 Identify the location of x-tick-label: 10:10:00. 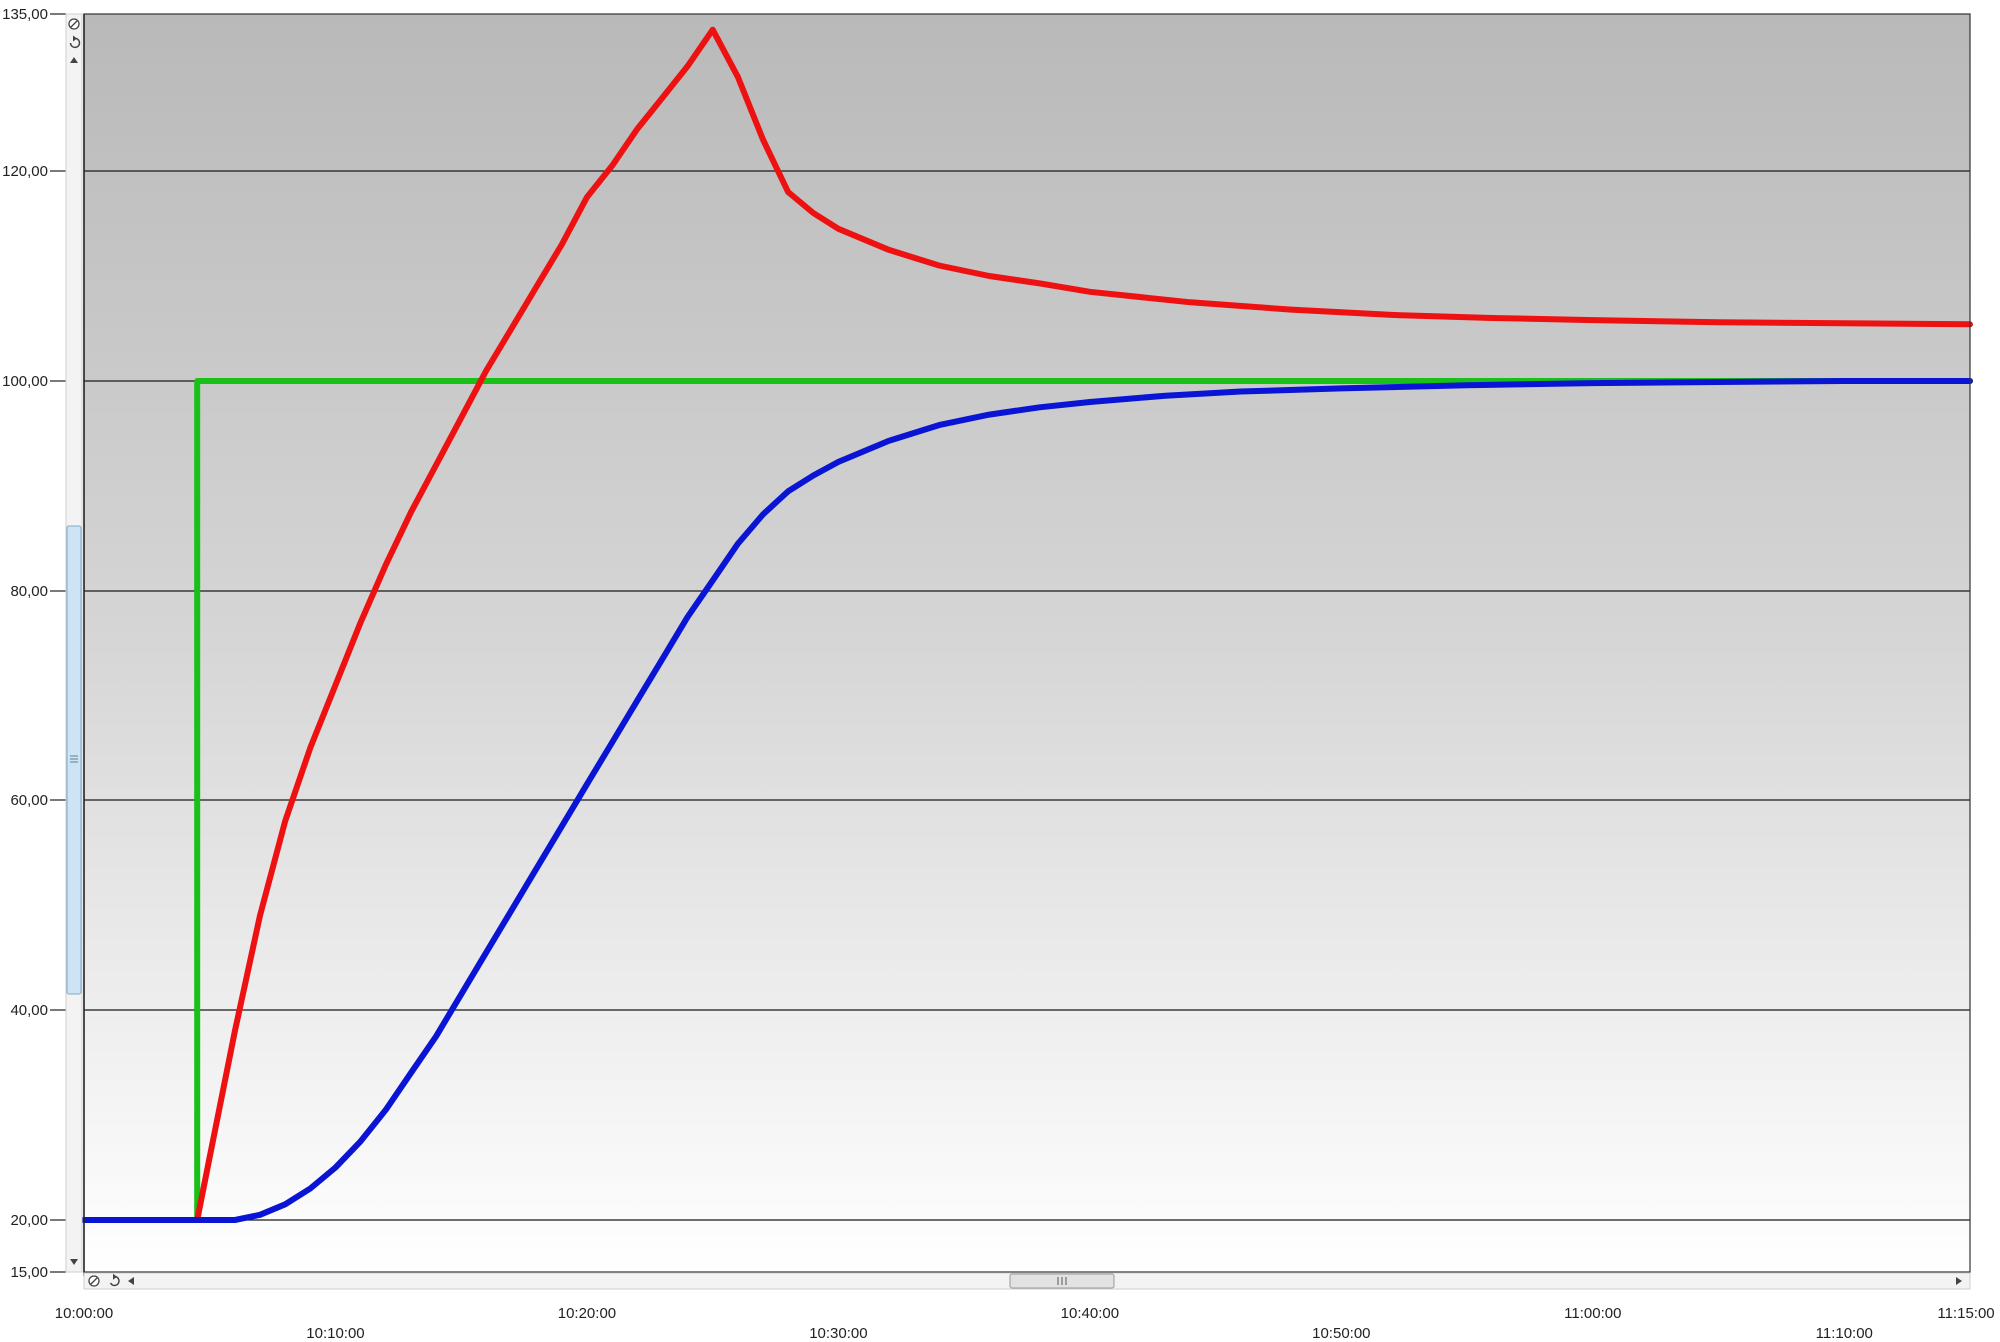
(335, 1333).